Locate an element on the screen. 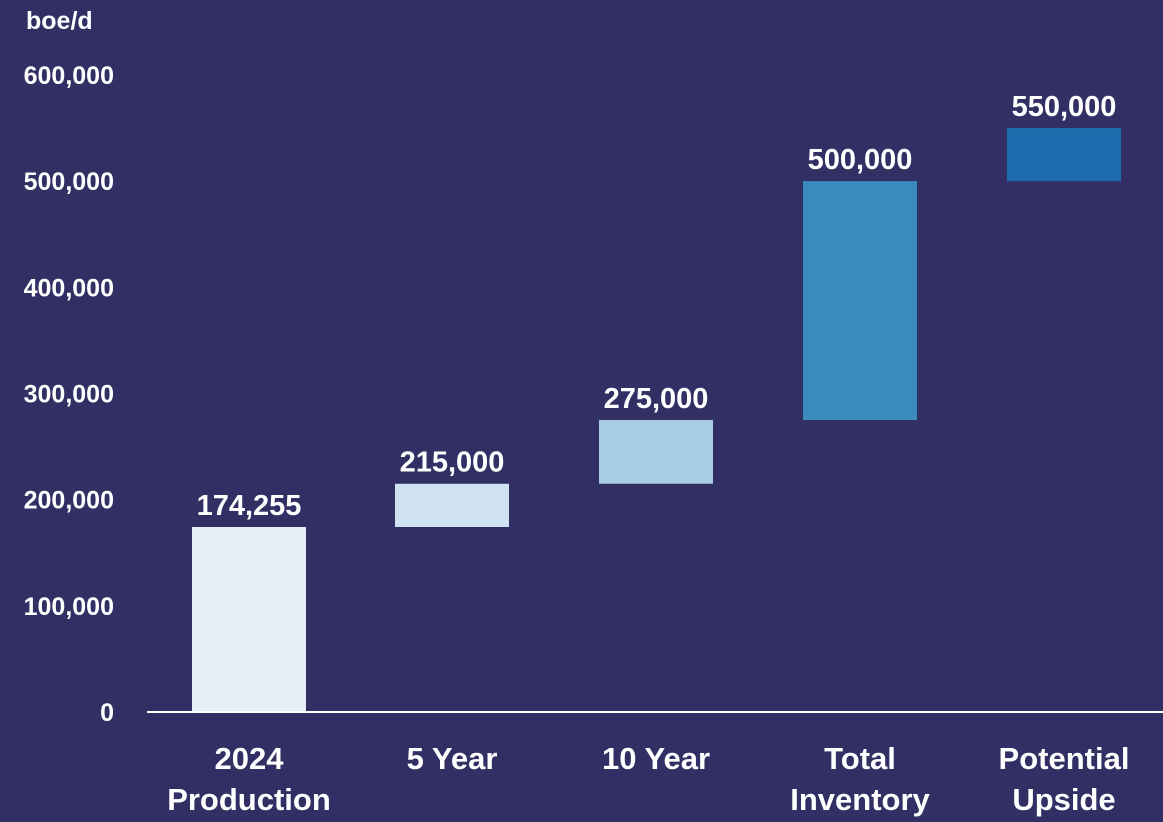 The height and width of the screenshot is (822, 1163). x-tick-label: 10 Year is located at coordinates (656, 758).